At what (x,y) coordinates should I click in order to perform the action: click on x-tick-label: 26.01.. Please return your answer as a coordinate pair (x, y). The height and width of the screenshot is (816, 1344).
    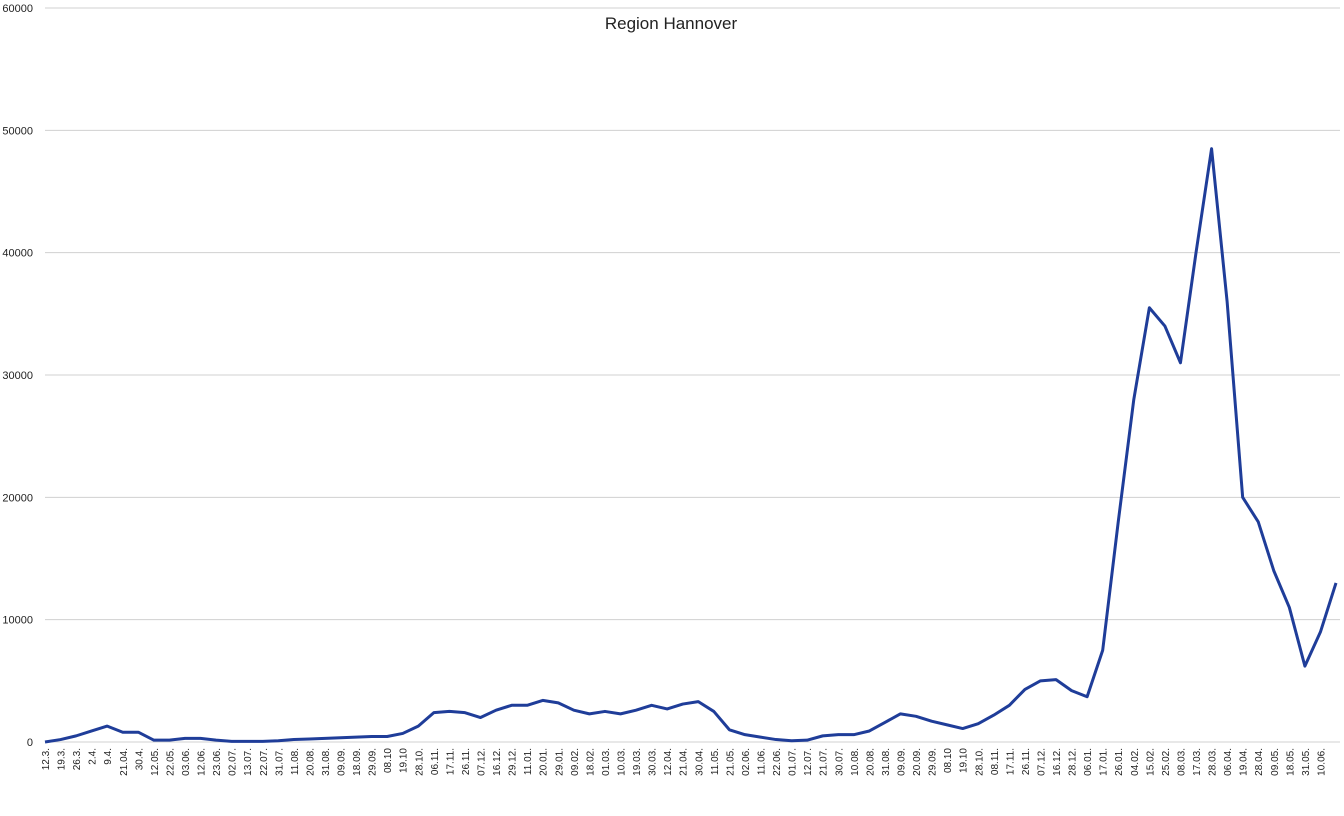
    Looking at the image, I should click on (1119, 762).